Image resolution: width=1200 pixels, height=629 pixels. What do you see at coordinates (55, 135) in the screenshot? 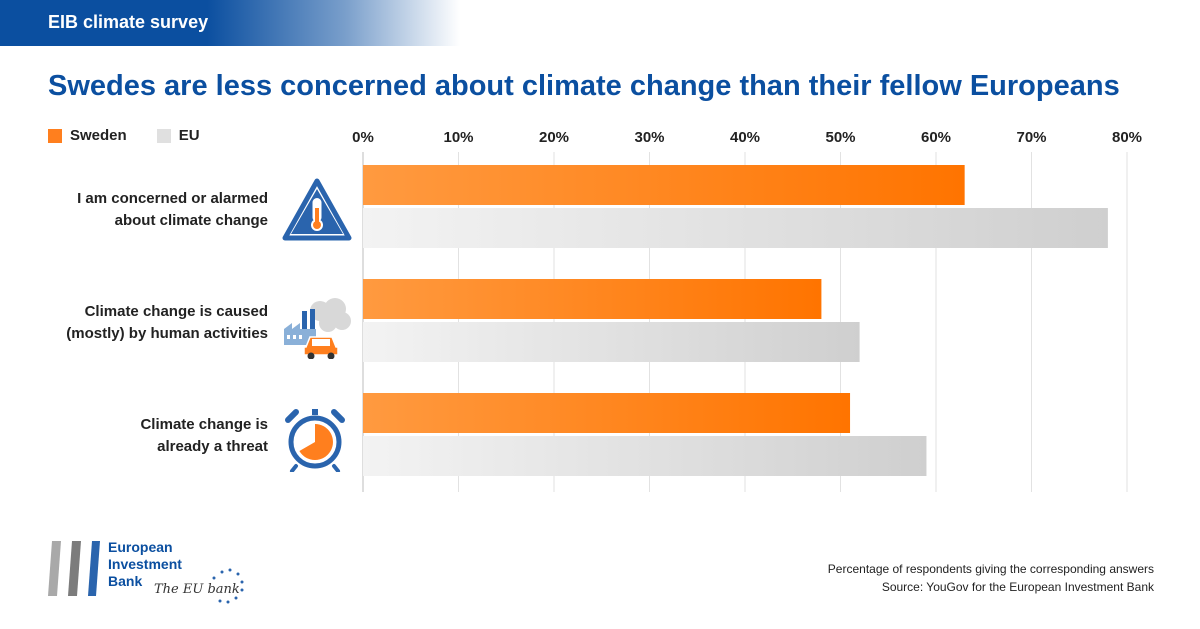
I see `legend-swatch-sweden` at bounding box center [55, 135].